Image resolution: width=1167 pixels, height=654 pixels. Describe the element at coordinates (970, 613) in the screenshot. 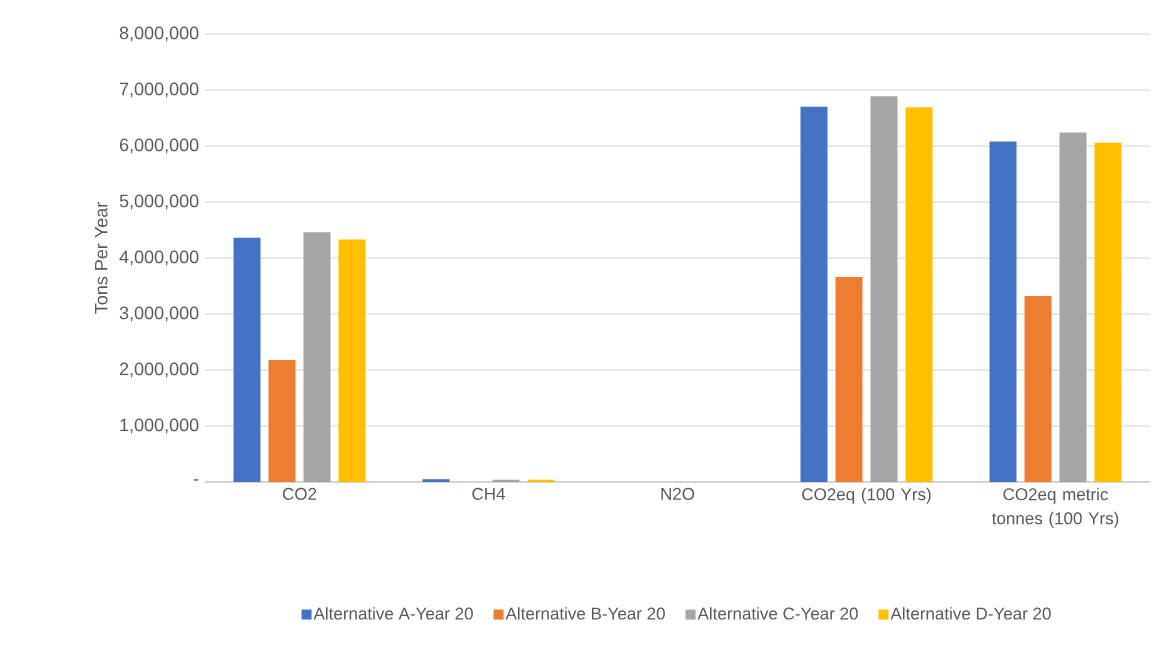

I see `legend-label: Alternative D-Year 20` at that location.